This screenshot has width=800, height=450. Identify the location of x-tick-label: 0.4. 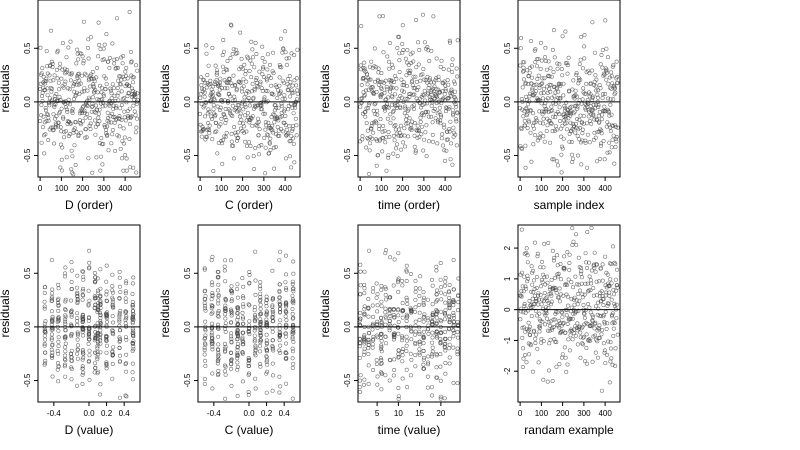
(285, 413).